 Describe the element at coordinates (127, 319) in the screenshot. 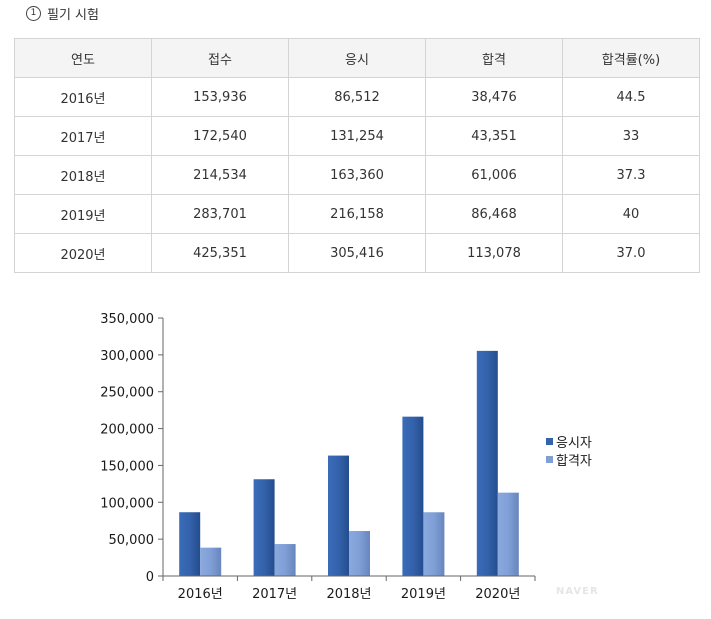

I see `y-tick-label: 350,000` at that location.